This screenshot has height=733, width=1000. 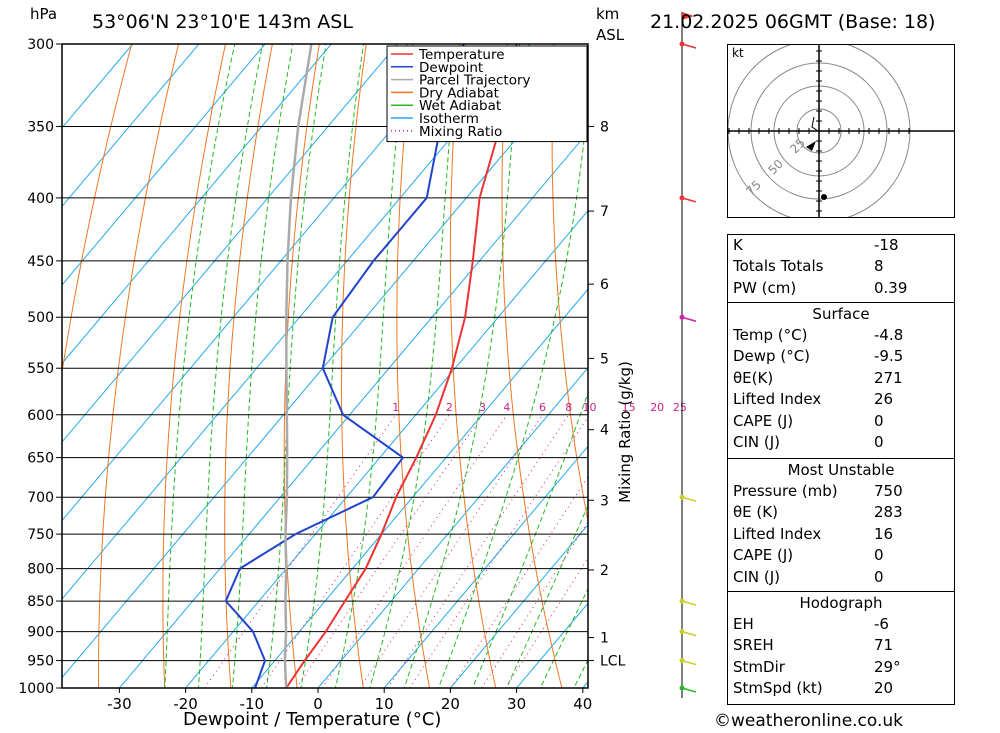 What do you see at coordinates (40, 127) in the screenshot?
I see `pressure-tick-label: 350` at bounding box center [40, 127].